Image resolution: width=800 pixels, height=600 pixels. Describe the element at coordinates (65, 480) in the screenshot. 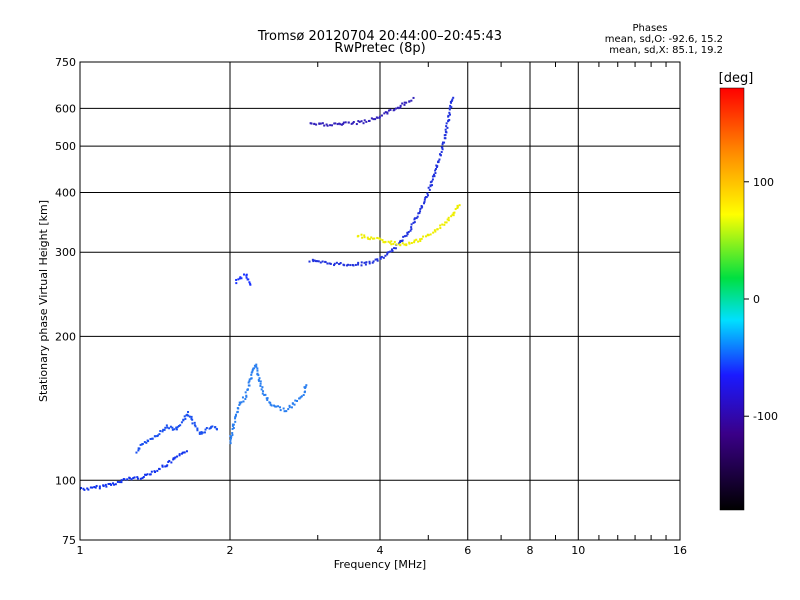

I see `y-tick-label: 100` at that location.